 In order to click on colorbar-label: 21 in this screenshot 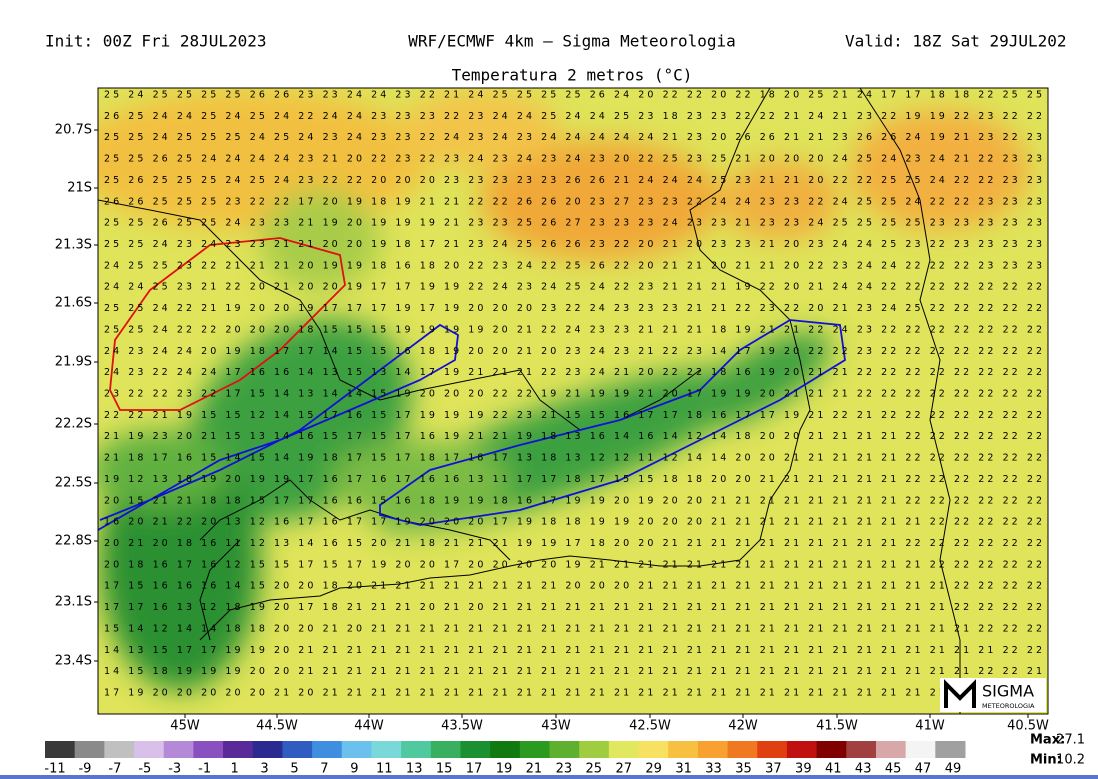, I will do `click(534, 769)`.